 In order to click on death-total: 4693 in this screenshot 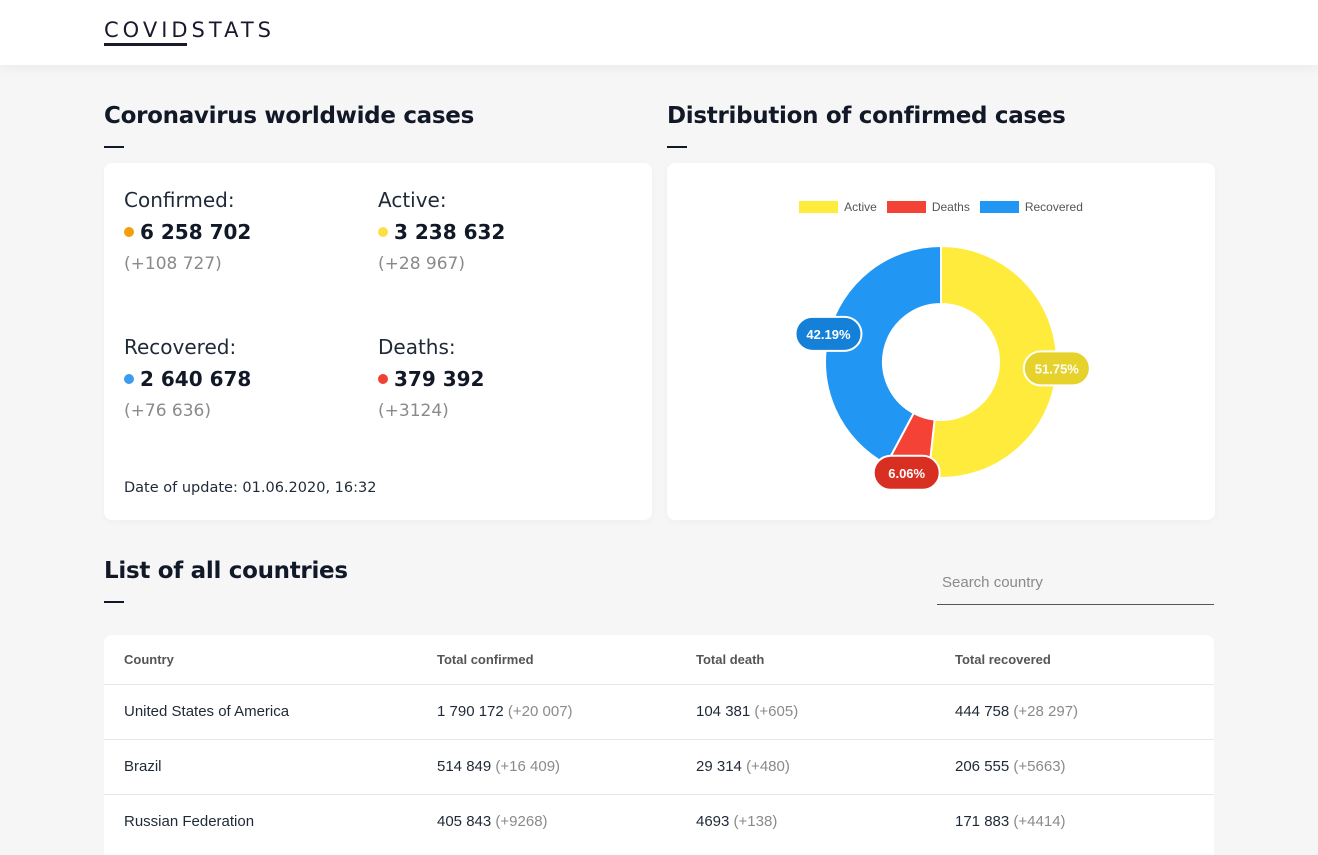, I will do `click(713, 821)`.